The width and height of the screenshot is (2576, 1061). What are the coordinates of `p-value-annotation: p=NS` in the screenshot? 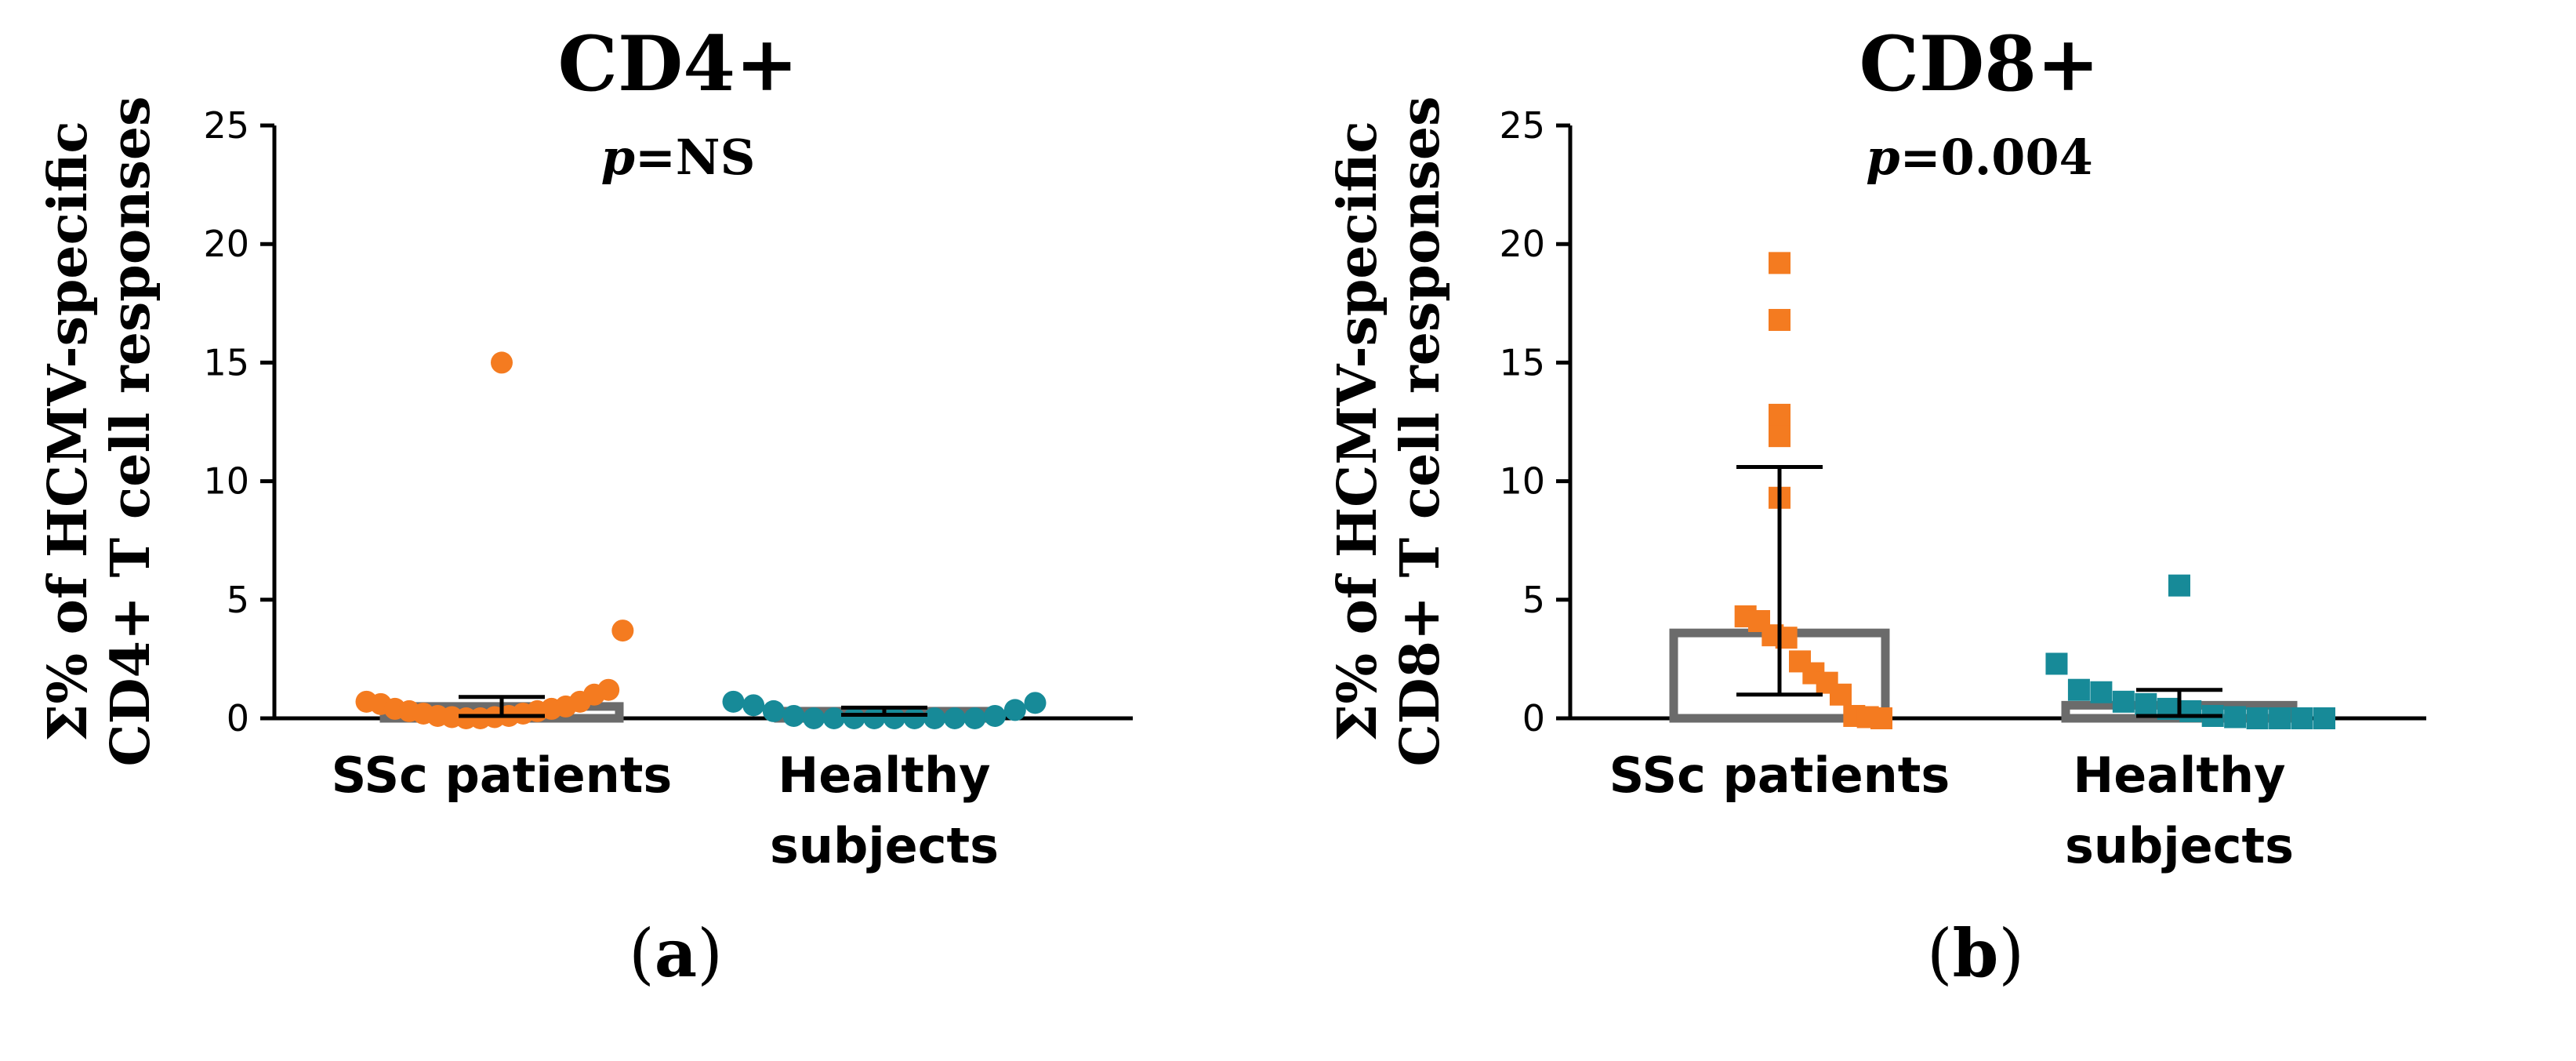 It's located at (678, 157).